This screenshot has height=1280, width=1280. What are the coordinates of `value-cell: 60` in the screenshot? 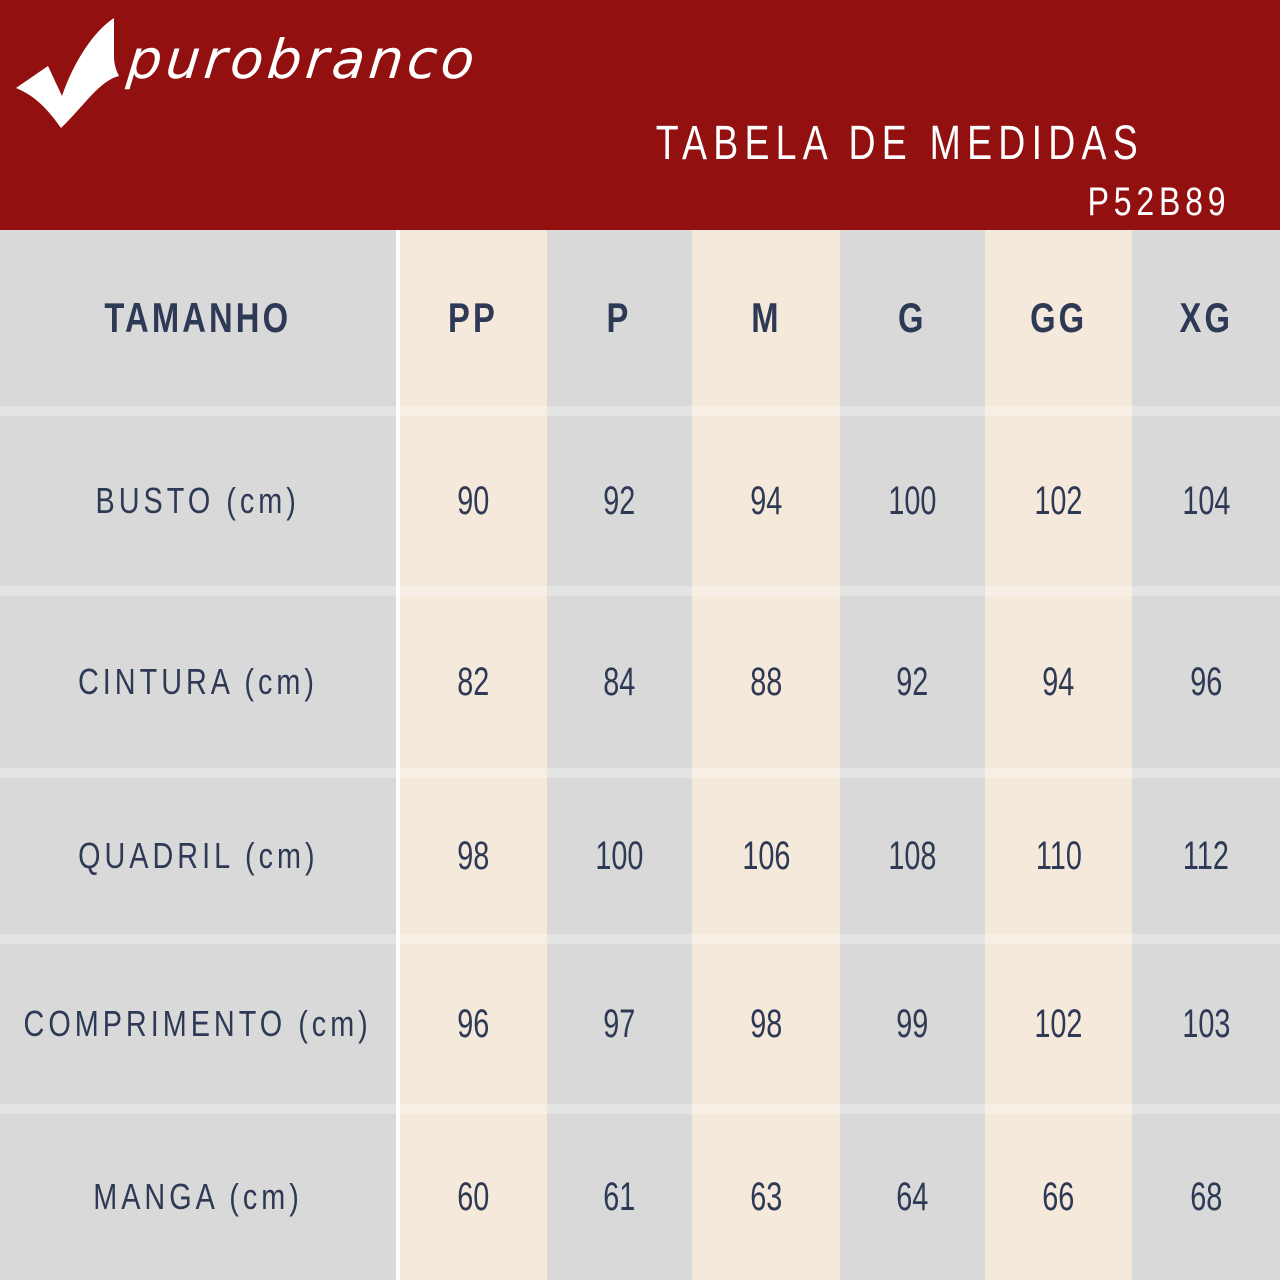 It's located at (473, 1197).